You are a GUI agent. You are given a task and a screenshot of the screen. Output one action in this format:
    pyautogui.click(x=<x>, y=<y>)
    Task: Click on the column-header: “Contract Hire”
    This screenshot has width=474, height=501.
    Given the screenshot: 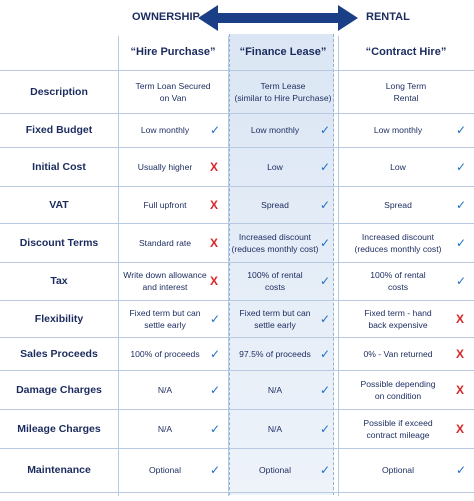 What is the action you would take?
    pyautogui.click(x=406, y=52)
    